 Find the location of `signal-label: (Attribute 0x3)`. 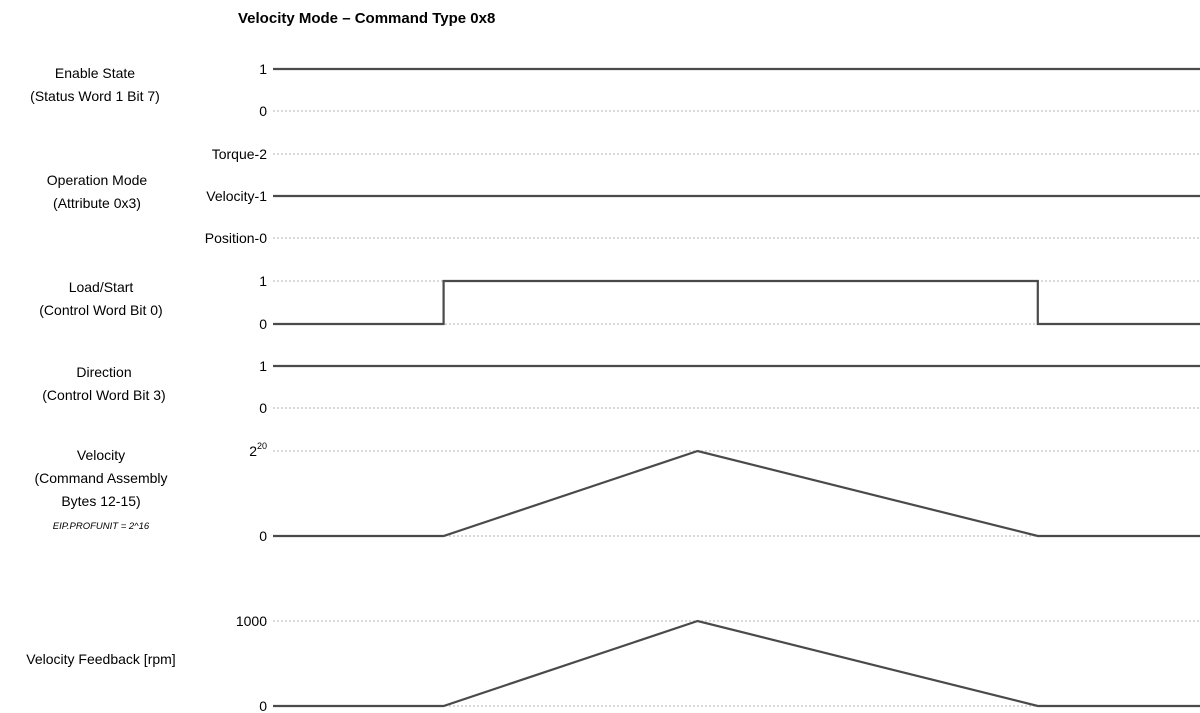

signal-label: (Attribute 0x3) is located at coordinates (97, 203).